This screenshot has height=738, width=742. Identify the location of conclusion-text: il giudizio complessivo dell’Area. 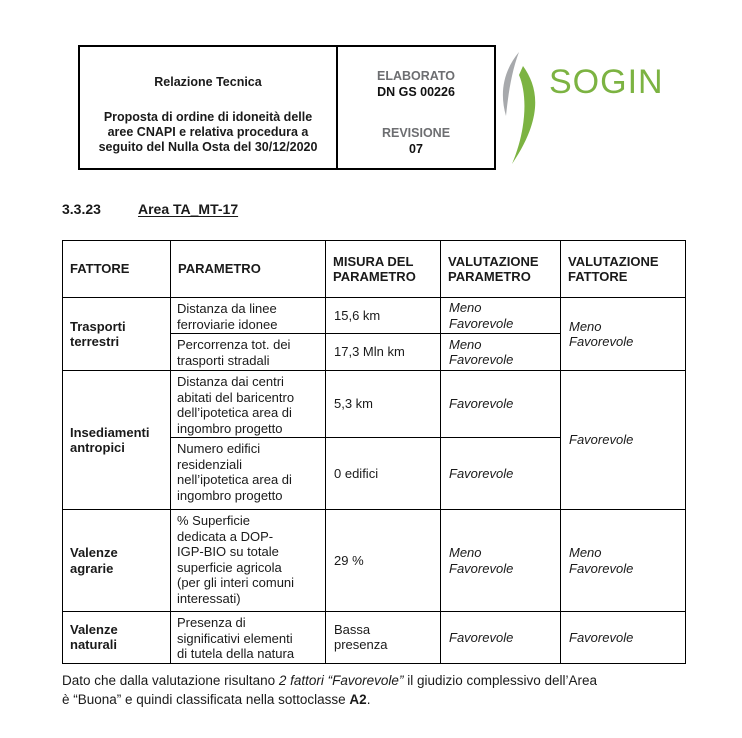
(500, 680).